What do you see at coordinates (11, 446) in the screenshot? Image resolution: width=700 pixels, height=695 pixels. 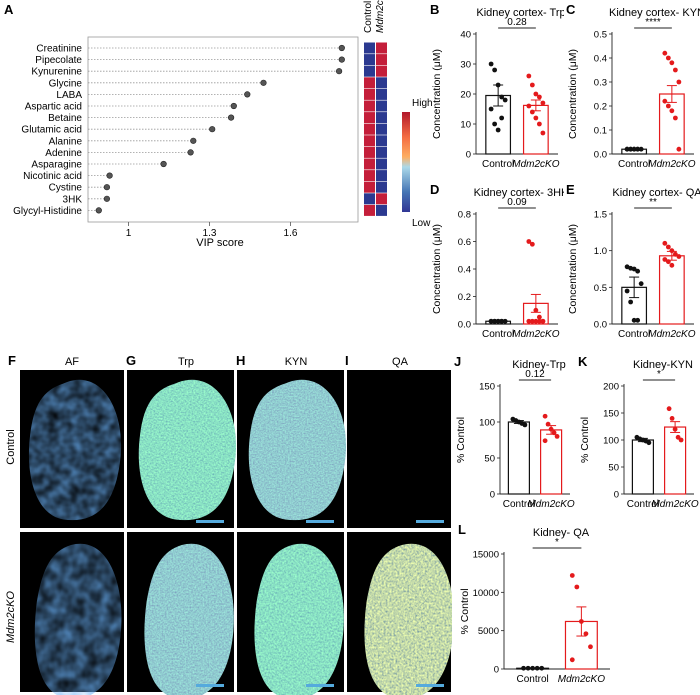 I see `row-label-control: Control` at bounding box center [11, 446].